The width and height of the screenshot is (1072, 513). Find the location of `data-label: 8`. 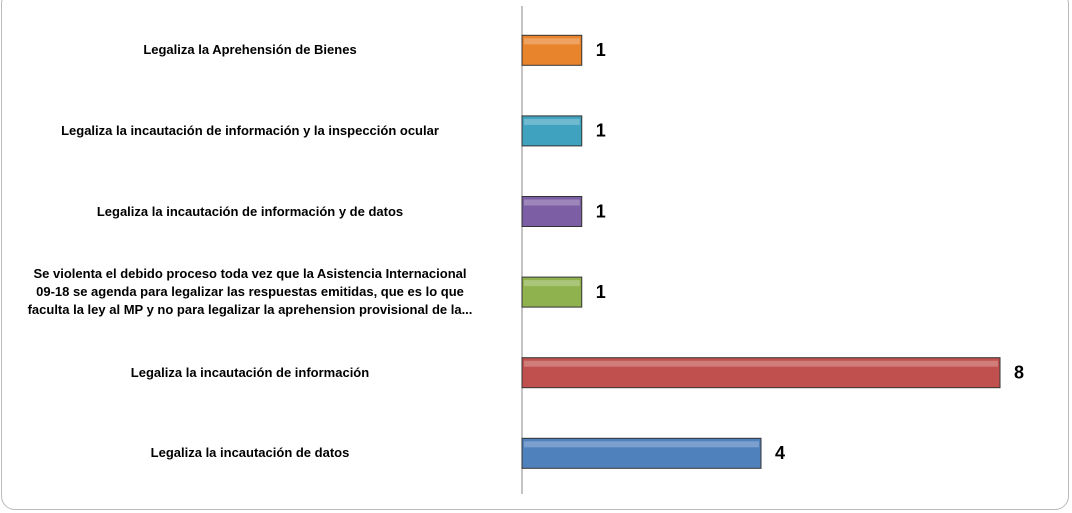

data-label: 8 is located at coordinates (1019, 372).